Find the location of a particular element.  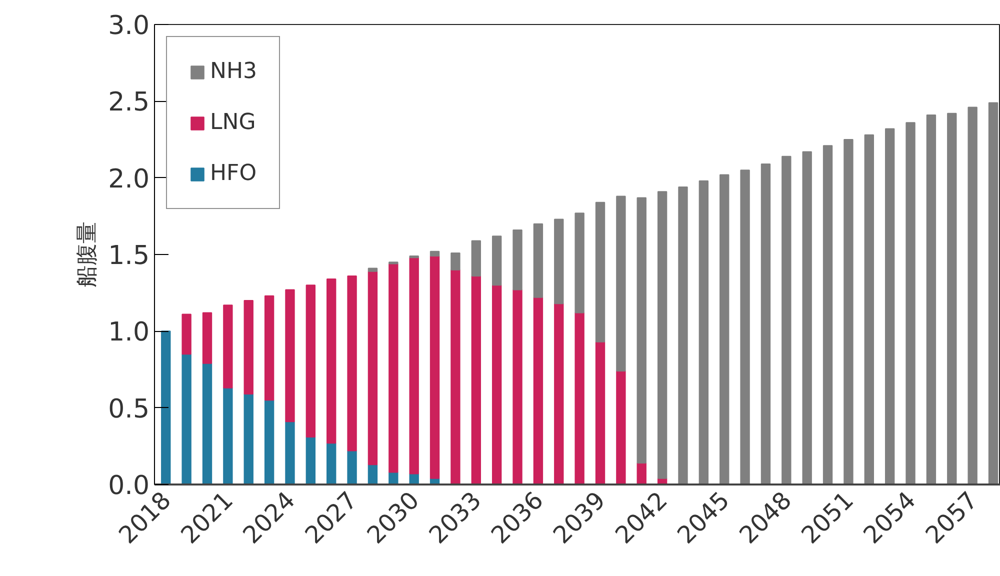

y-tick-label: 0.5 is located at coordinates (129, 409).